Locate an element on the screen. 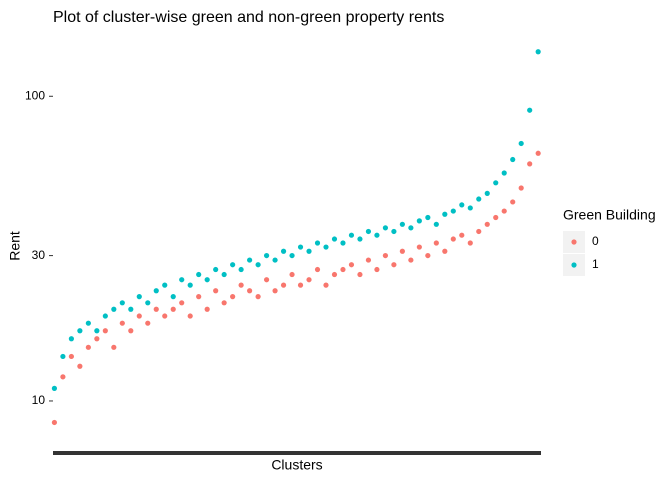  y-tick-label: 100 is located at coordinates (35, 95).